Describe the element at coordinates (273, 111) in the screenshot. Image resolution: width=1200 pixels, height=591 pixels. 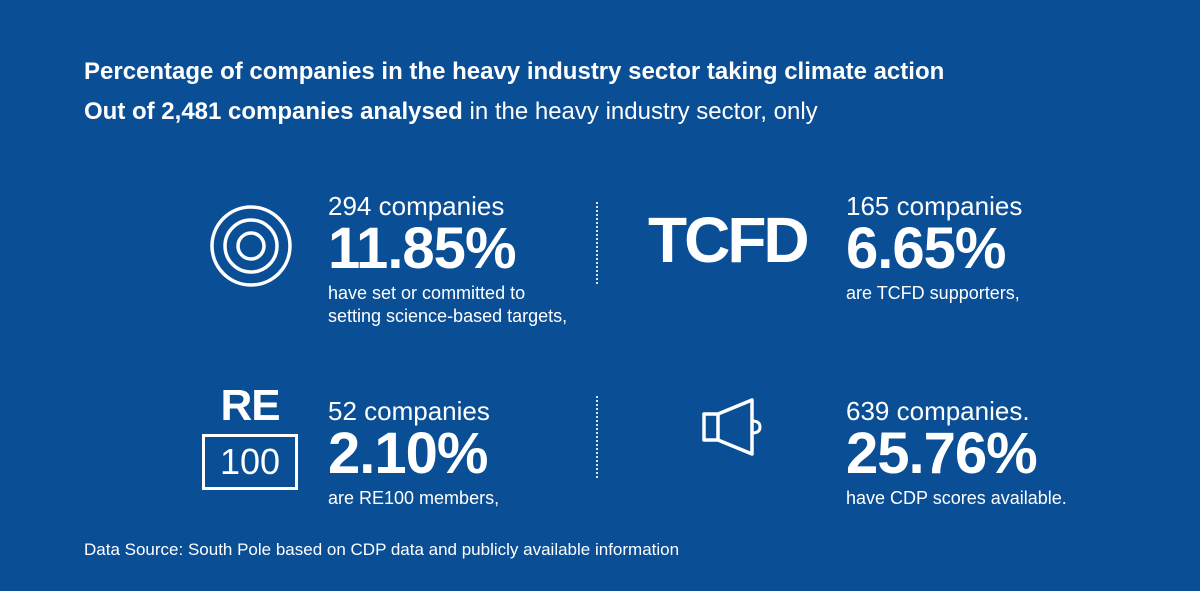
I see `subtitle-emphasis: Out of 2,481 companies analysed` at that location.